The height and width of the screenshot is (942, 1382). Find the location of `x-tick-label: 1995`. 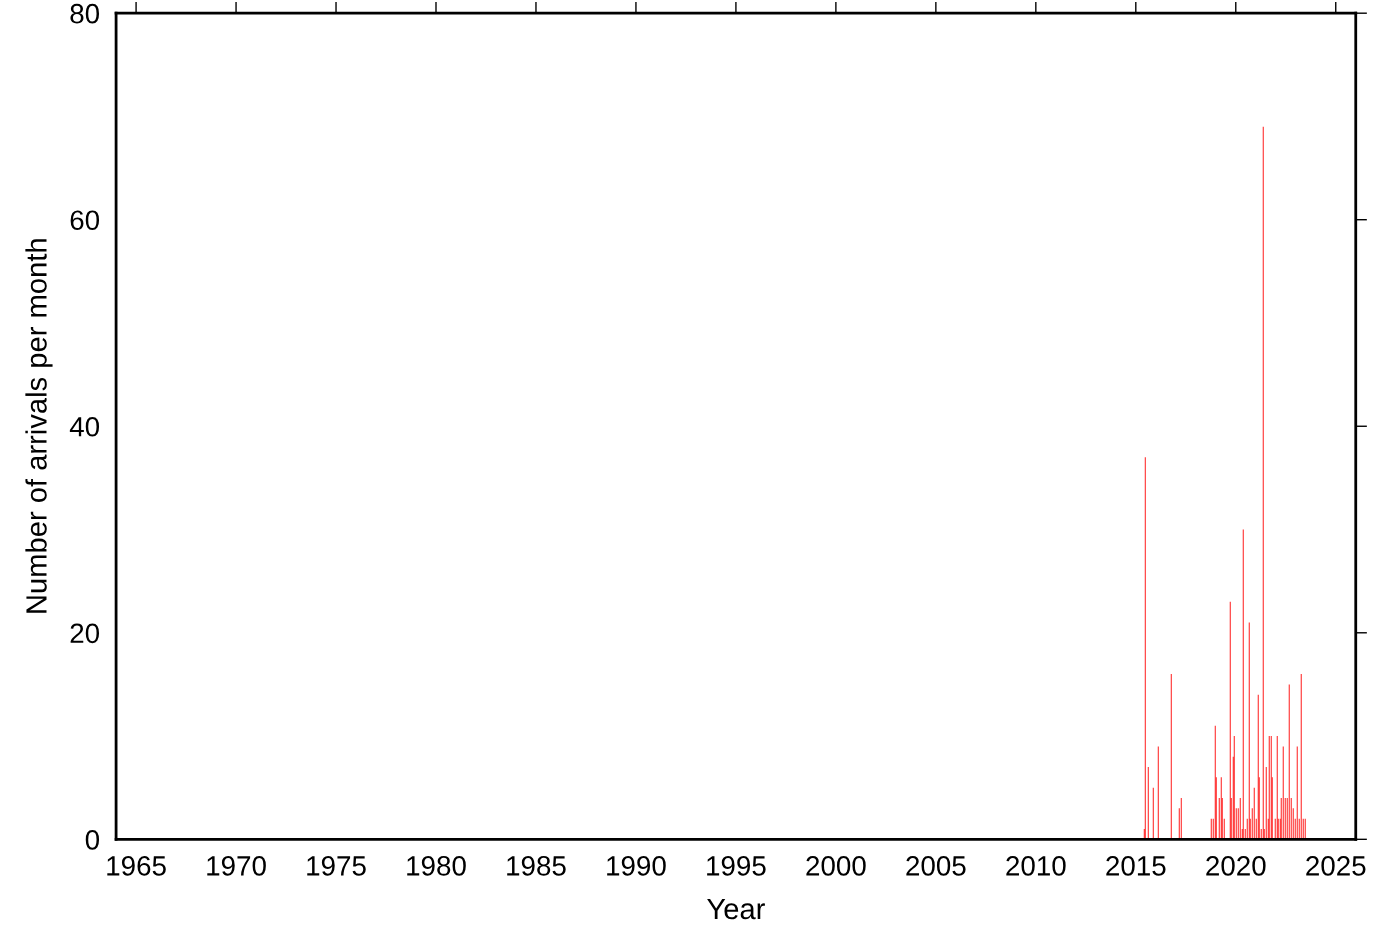

x-tick-label: 1995 is located at coordinates (736, 866).